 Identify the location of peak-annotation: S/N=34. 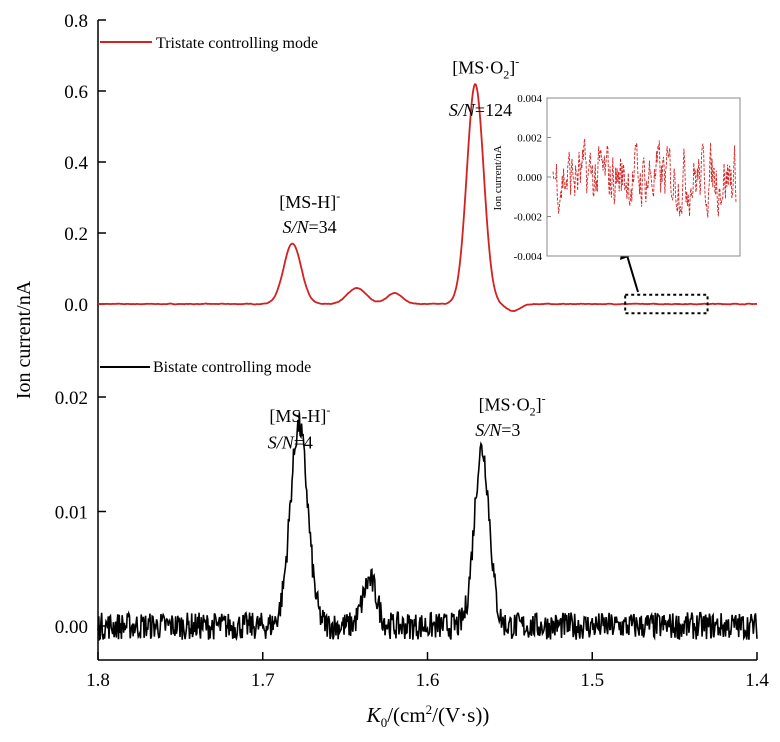
(310, 227).